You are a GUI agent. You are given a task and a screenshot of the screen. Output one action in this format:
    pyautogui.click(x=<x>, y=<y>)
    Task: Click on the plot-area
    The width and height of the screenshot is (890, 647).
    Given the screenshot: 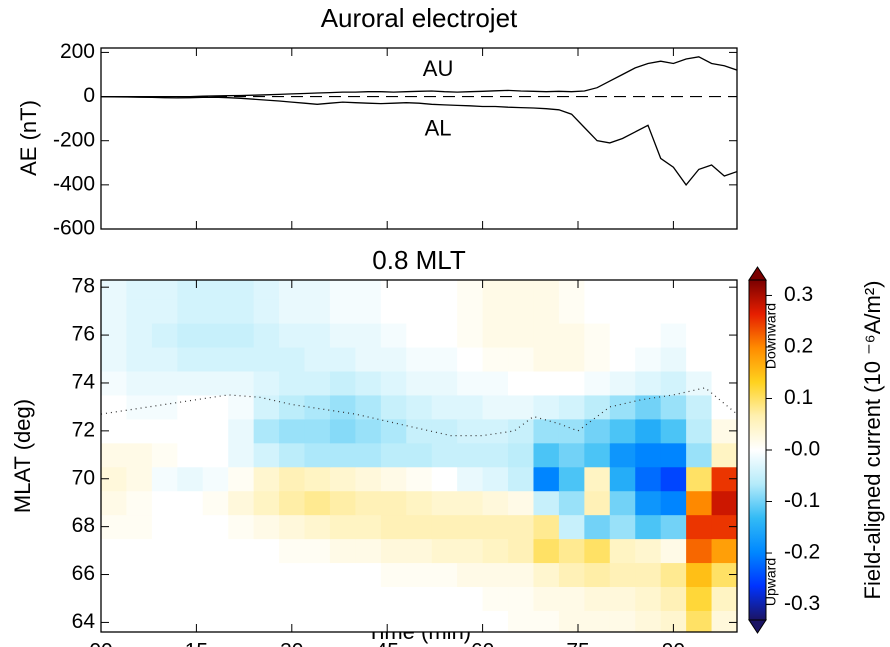 What is the action you would take?
    pyautogui.click(x=419, y=121)
    